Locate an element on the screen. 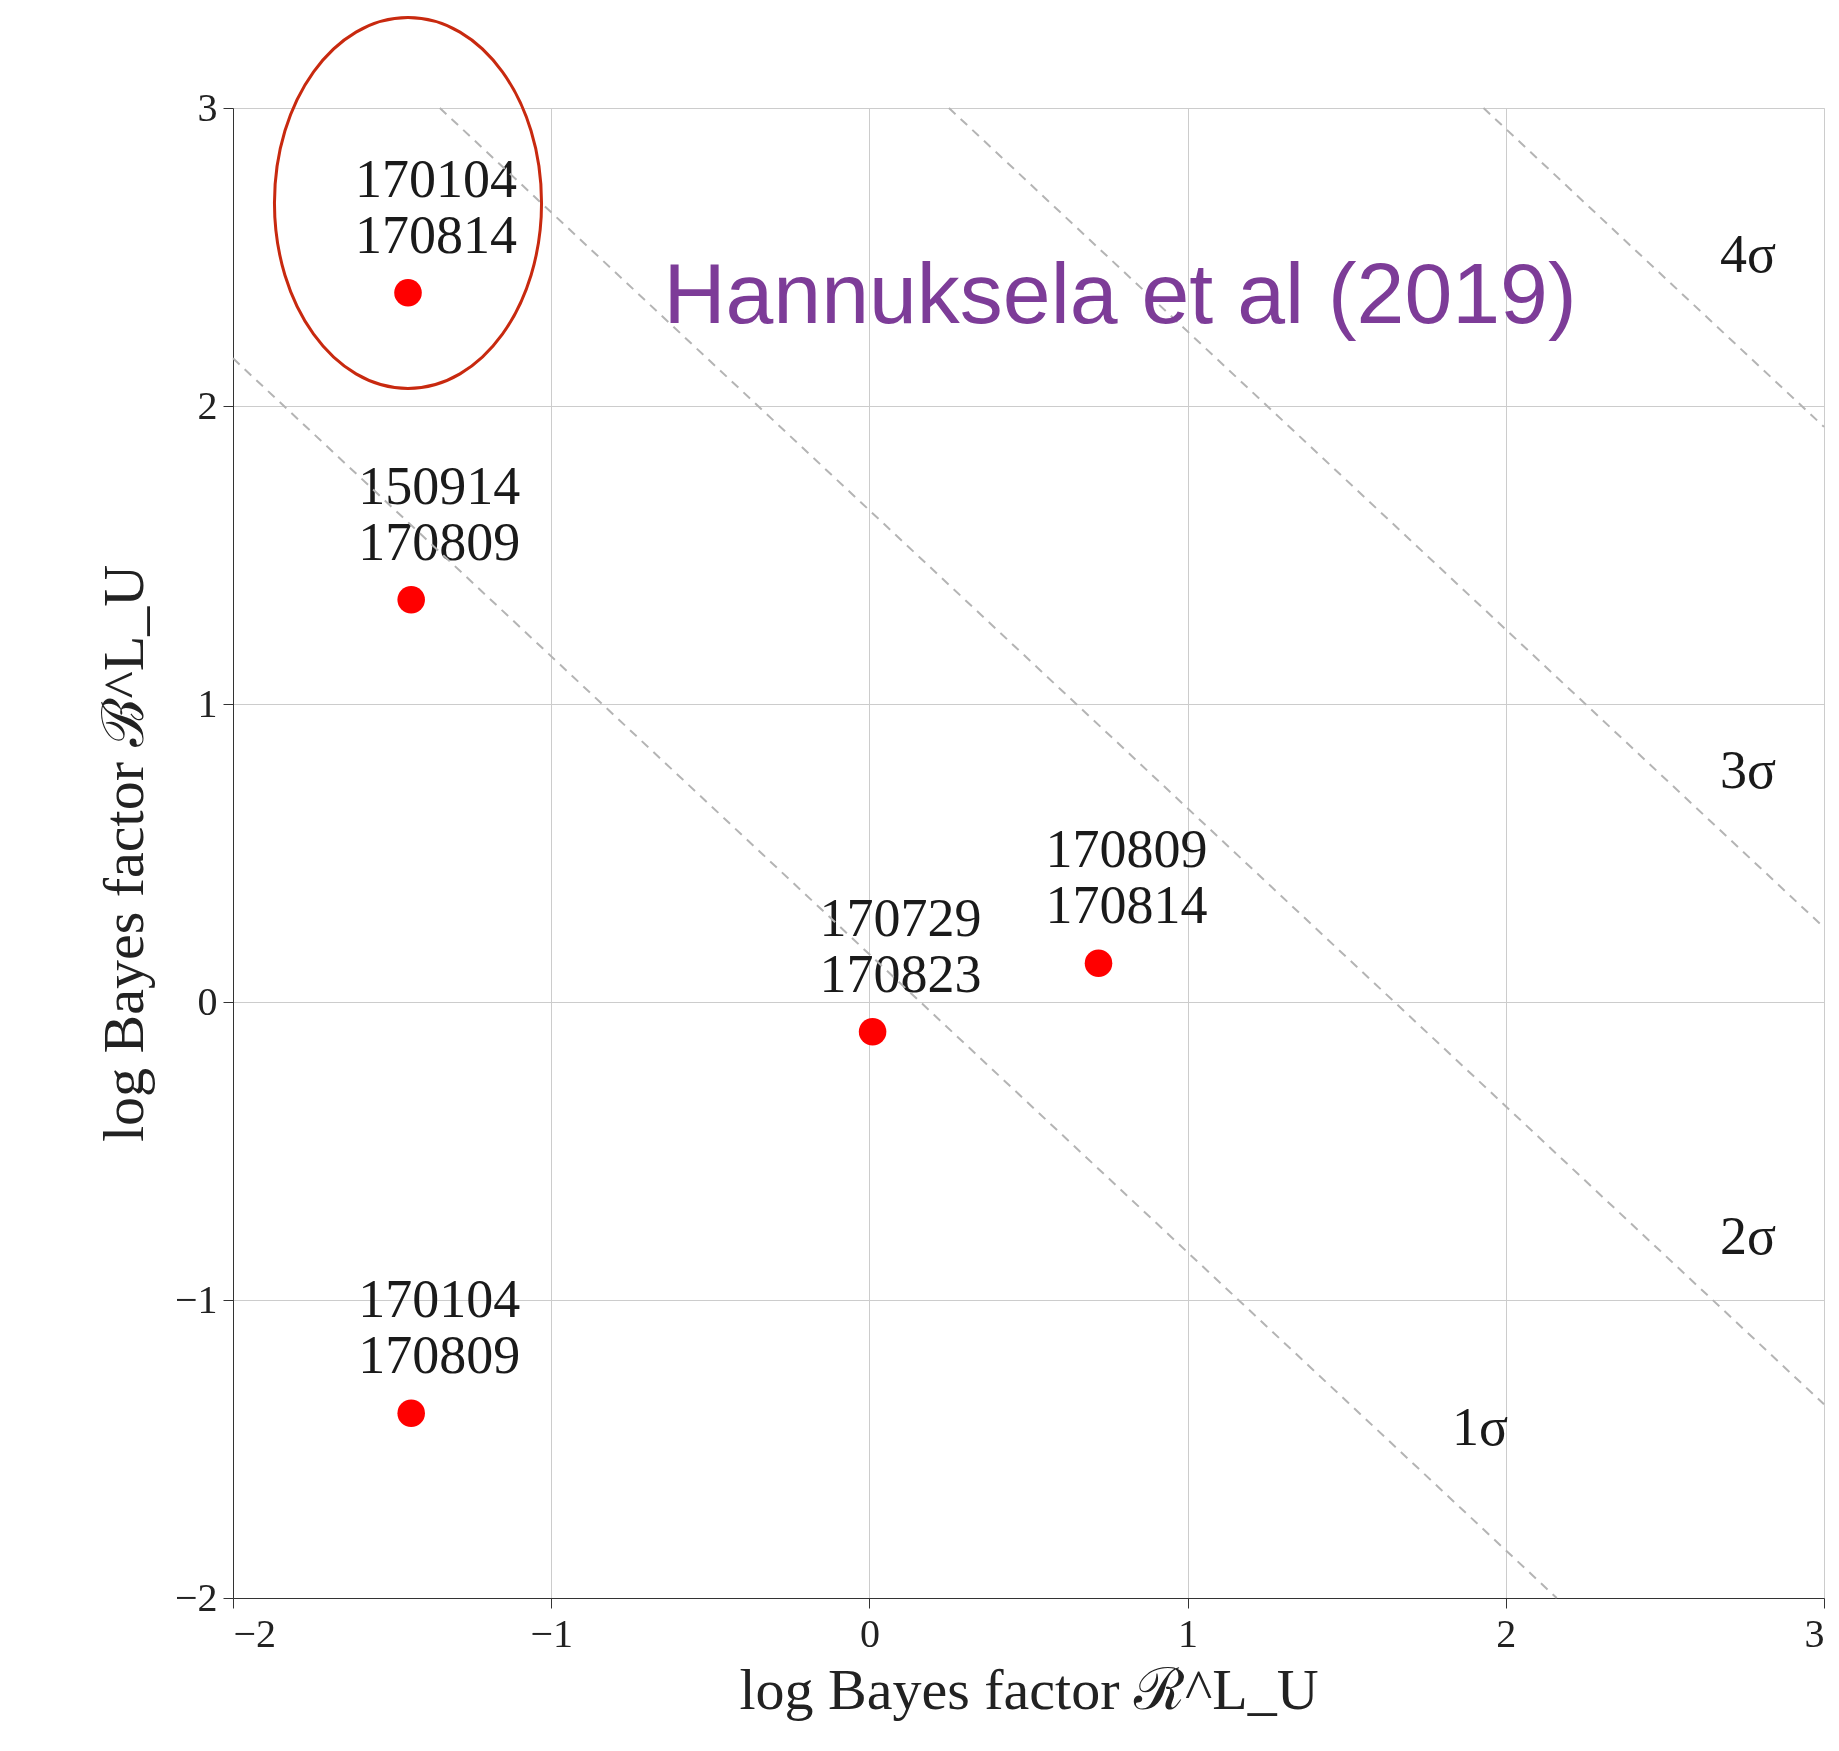 This screenshot has width=1839, height=1751. y-tick-label: 3 is located at coordinates (207, 107).